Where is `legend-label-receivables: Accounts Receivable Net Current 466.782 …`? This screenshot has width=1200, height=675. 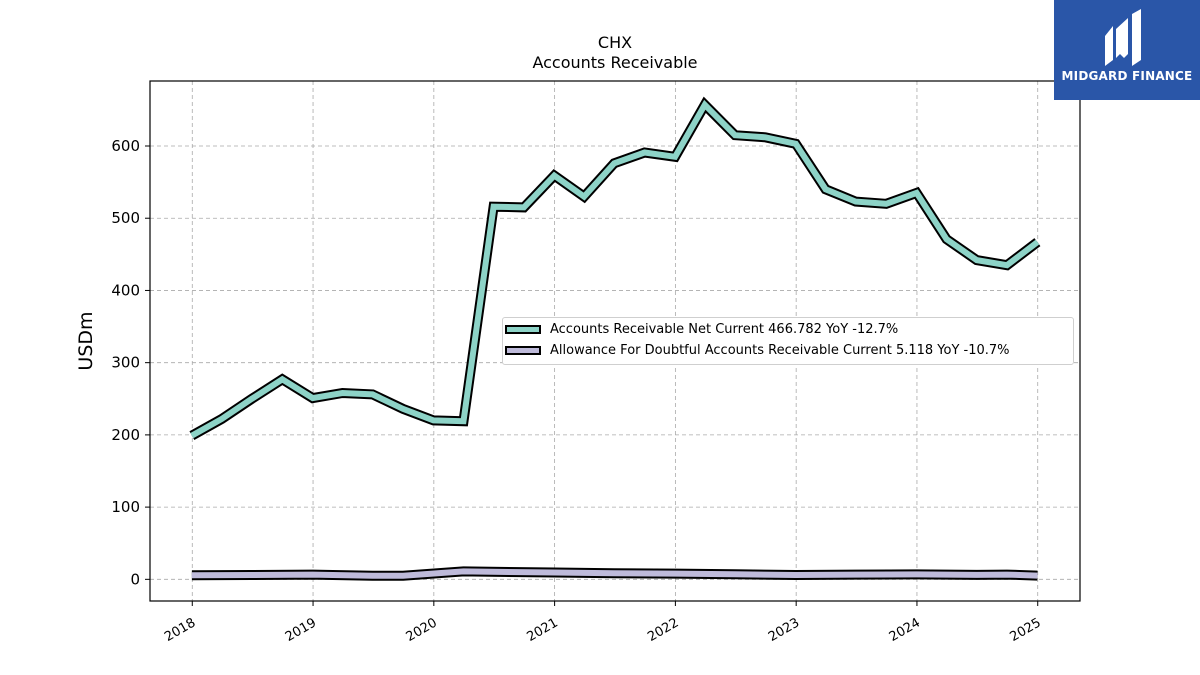
legend-label-receivables: Accounts Receivable Net Current 466.782 … is located at coordinates (724, 329).